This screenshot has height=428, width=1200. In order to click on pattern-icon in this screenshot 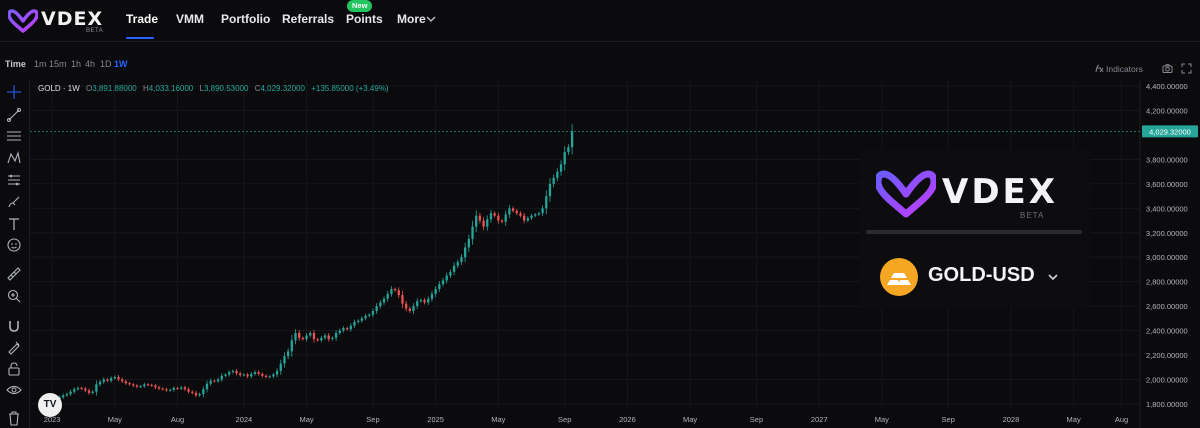, I will do `click(14, 158)`.